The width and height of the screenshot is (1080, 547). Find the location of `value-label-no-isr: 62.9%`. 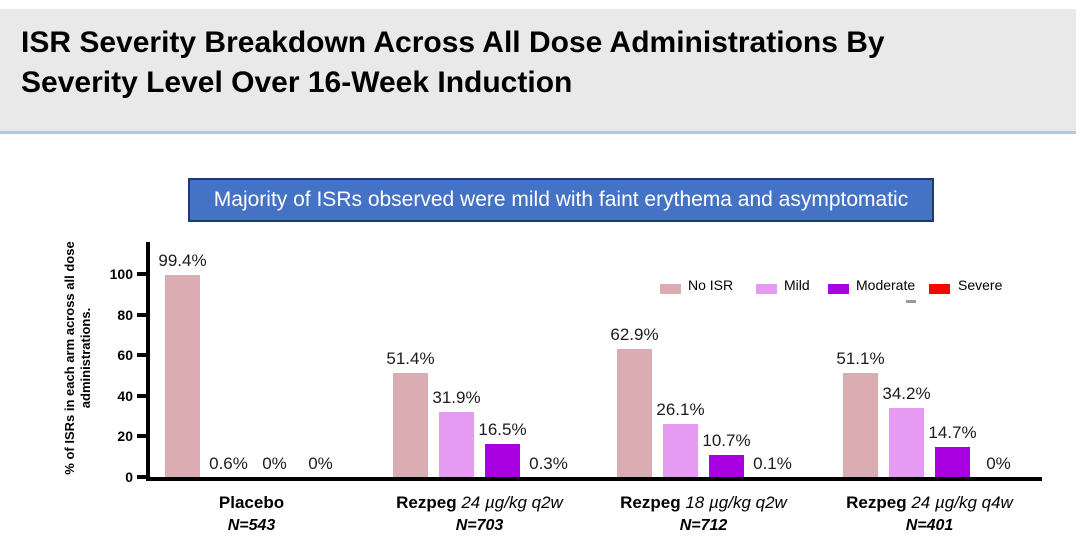

value-label-no-isr: 62.9% is located at coordinates (634, 335).